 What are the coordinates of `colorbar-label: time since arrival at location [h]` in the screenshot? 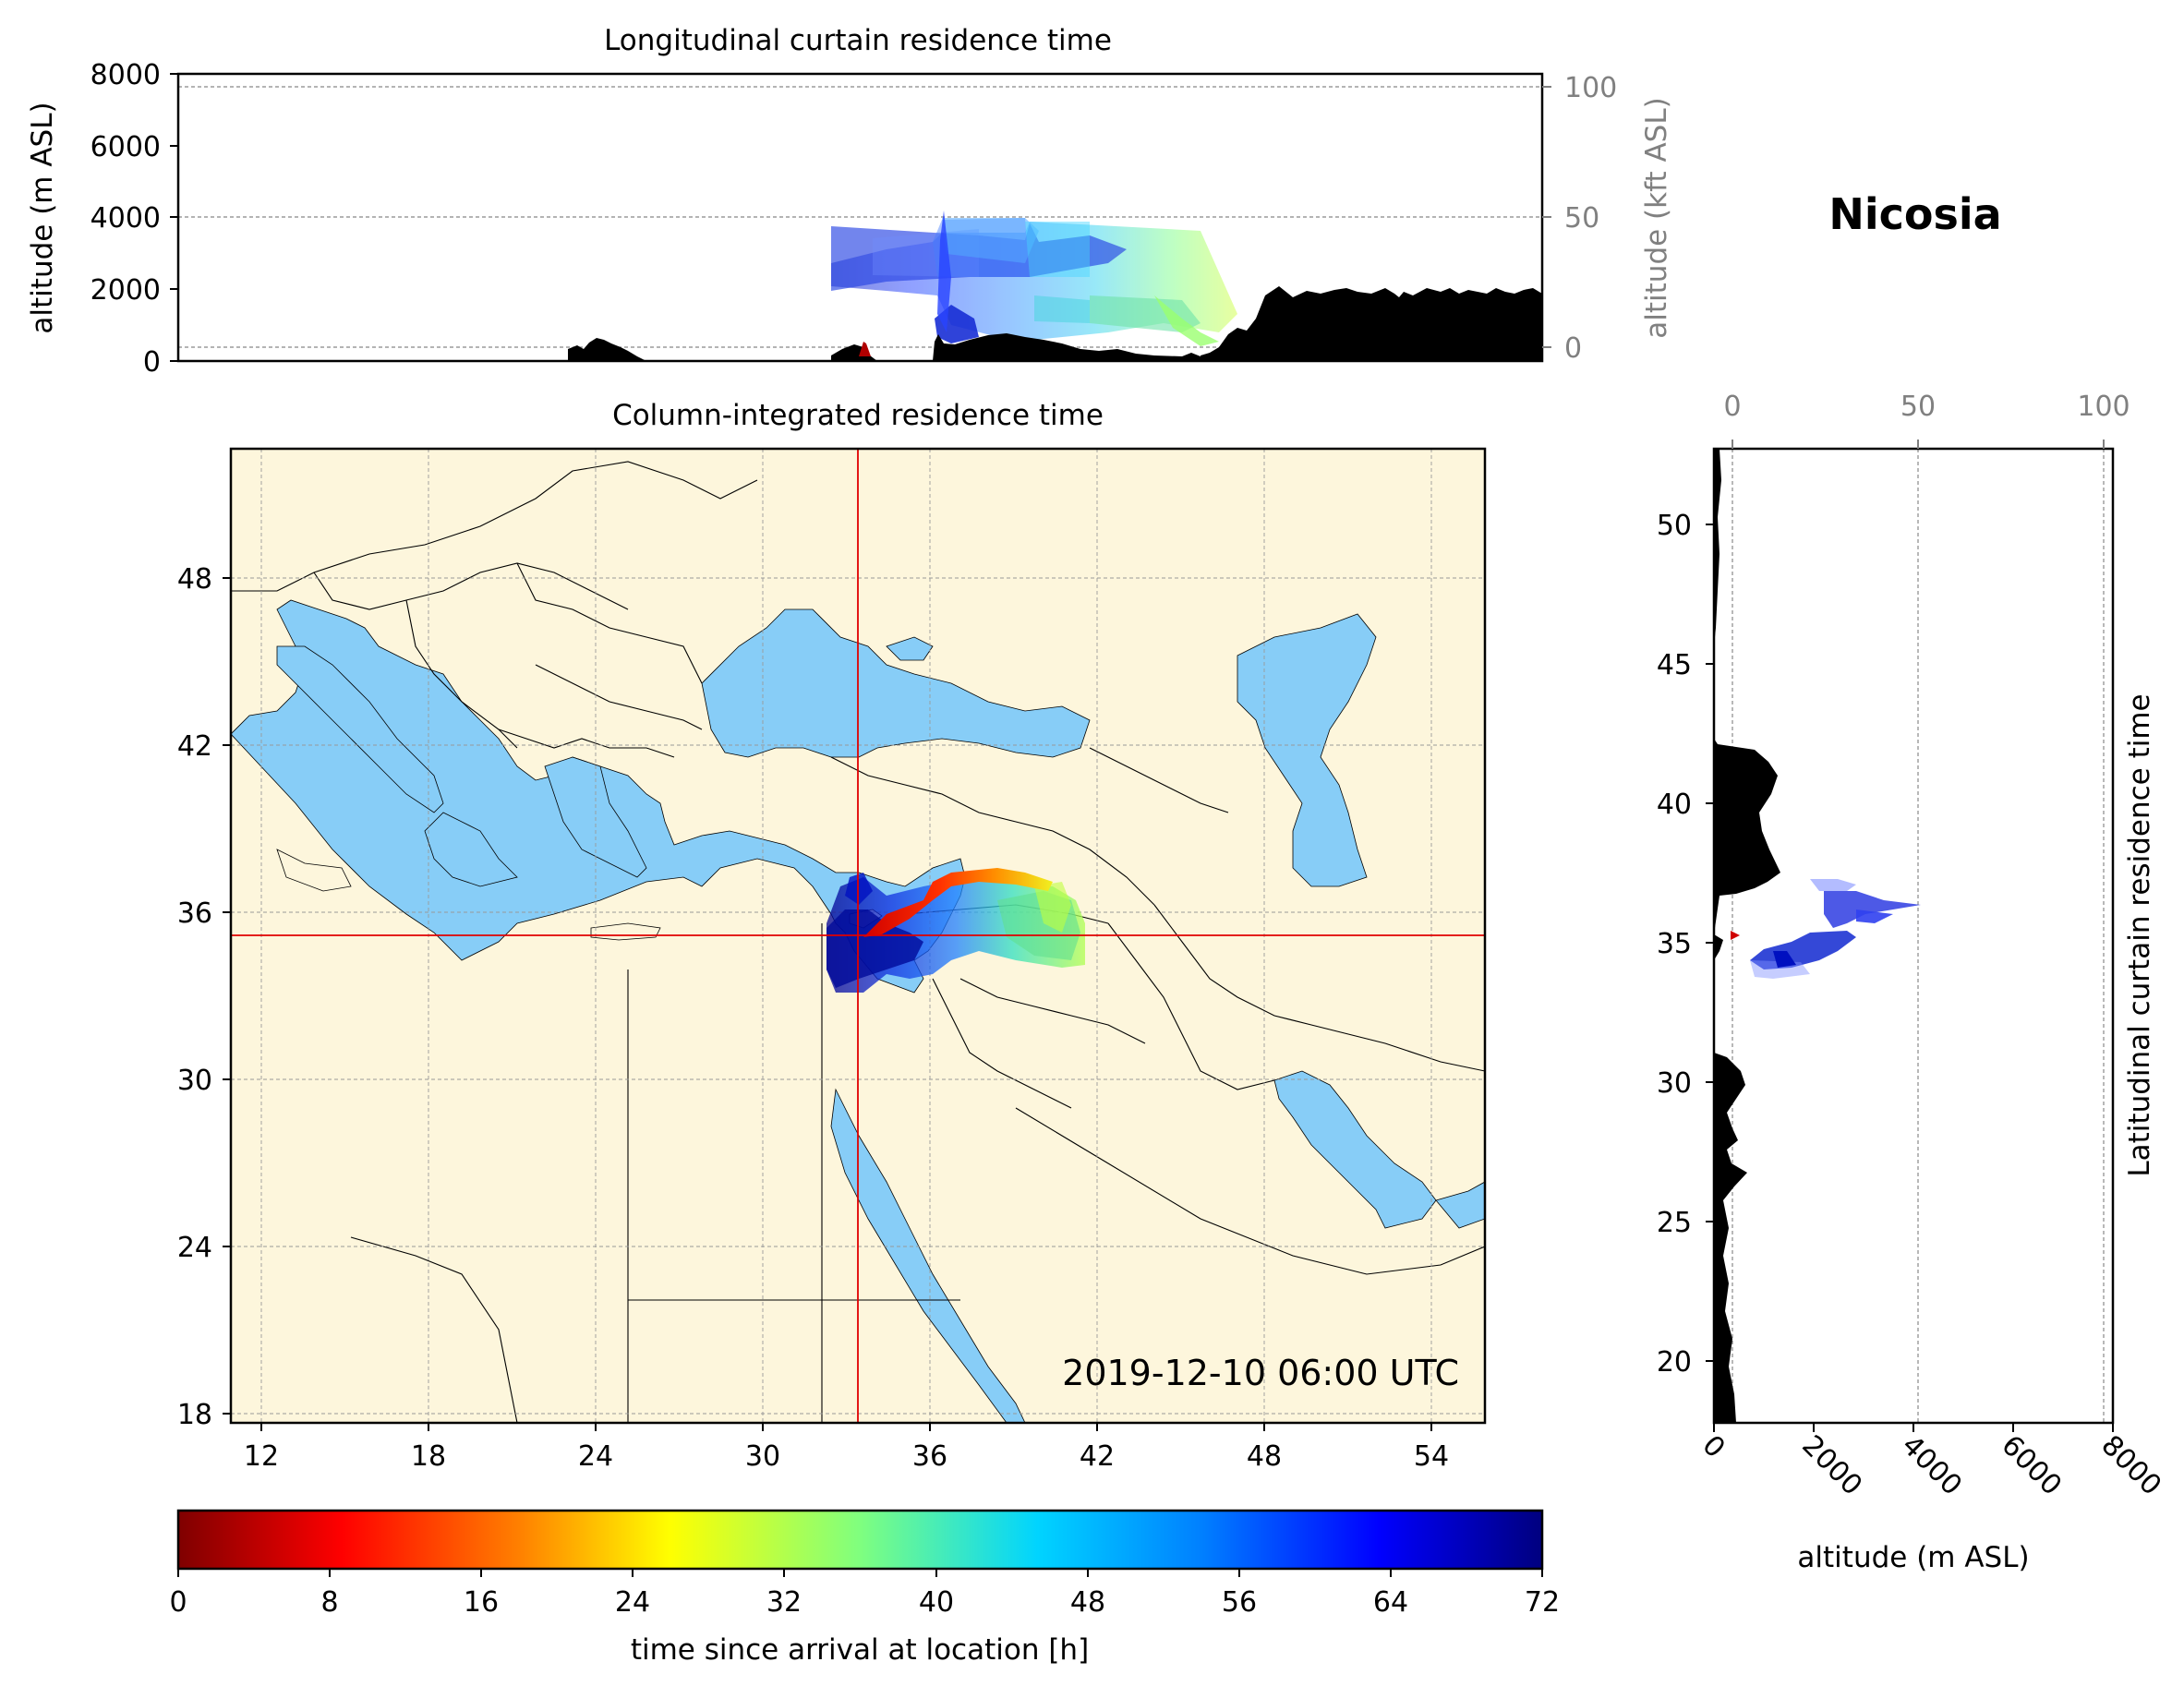 It's located at (860, 1650).